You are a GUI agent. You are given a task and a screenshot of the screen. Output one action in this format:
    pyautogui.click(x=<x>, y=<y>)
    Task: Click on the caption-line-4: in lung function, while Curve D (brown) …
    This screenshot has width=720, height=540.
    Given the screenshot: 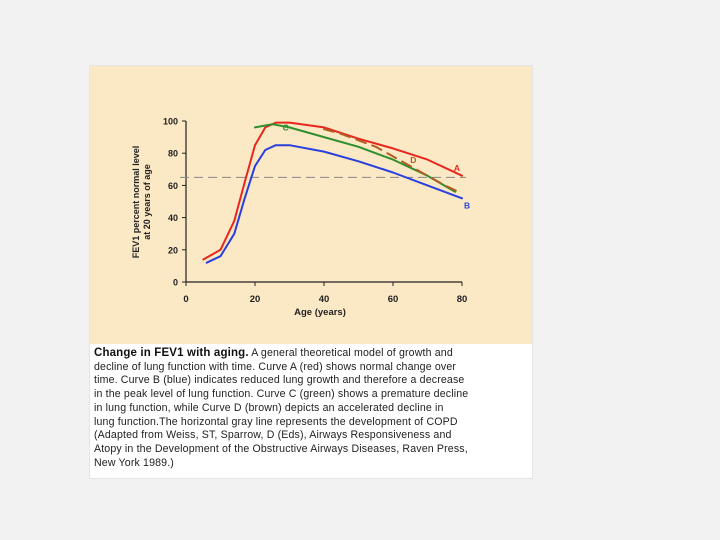 What is the action you would take?
    pyautogui.click(x=269, y=407)
    